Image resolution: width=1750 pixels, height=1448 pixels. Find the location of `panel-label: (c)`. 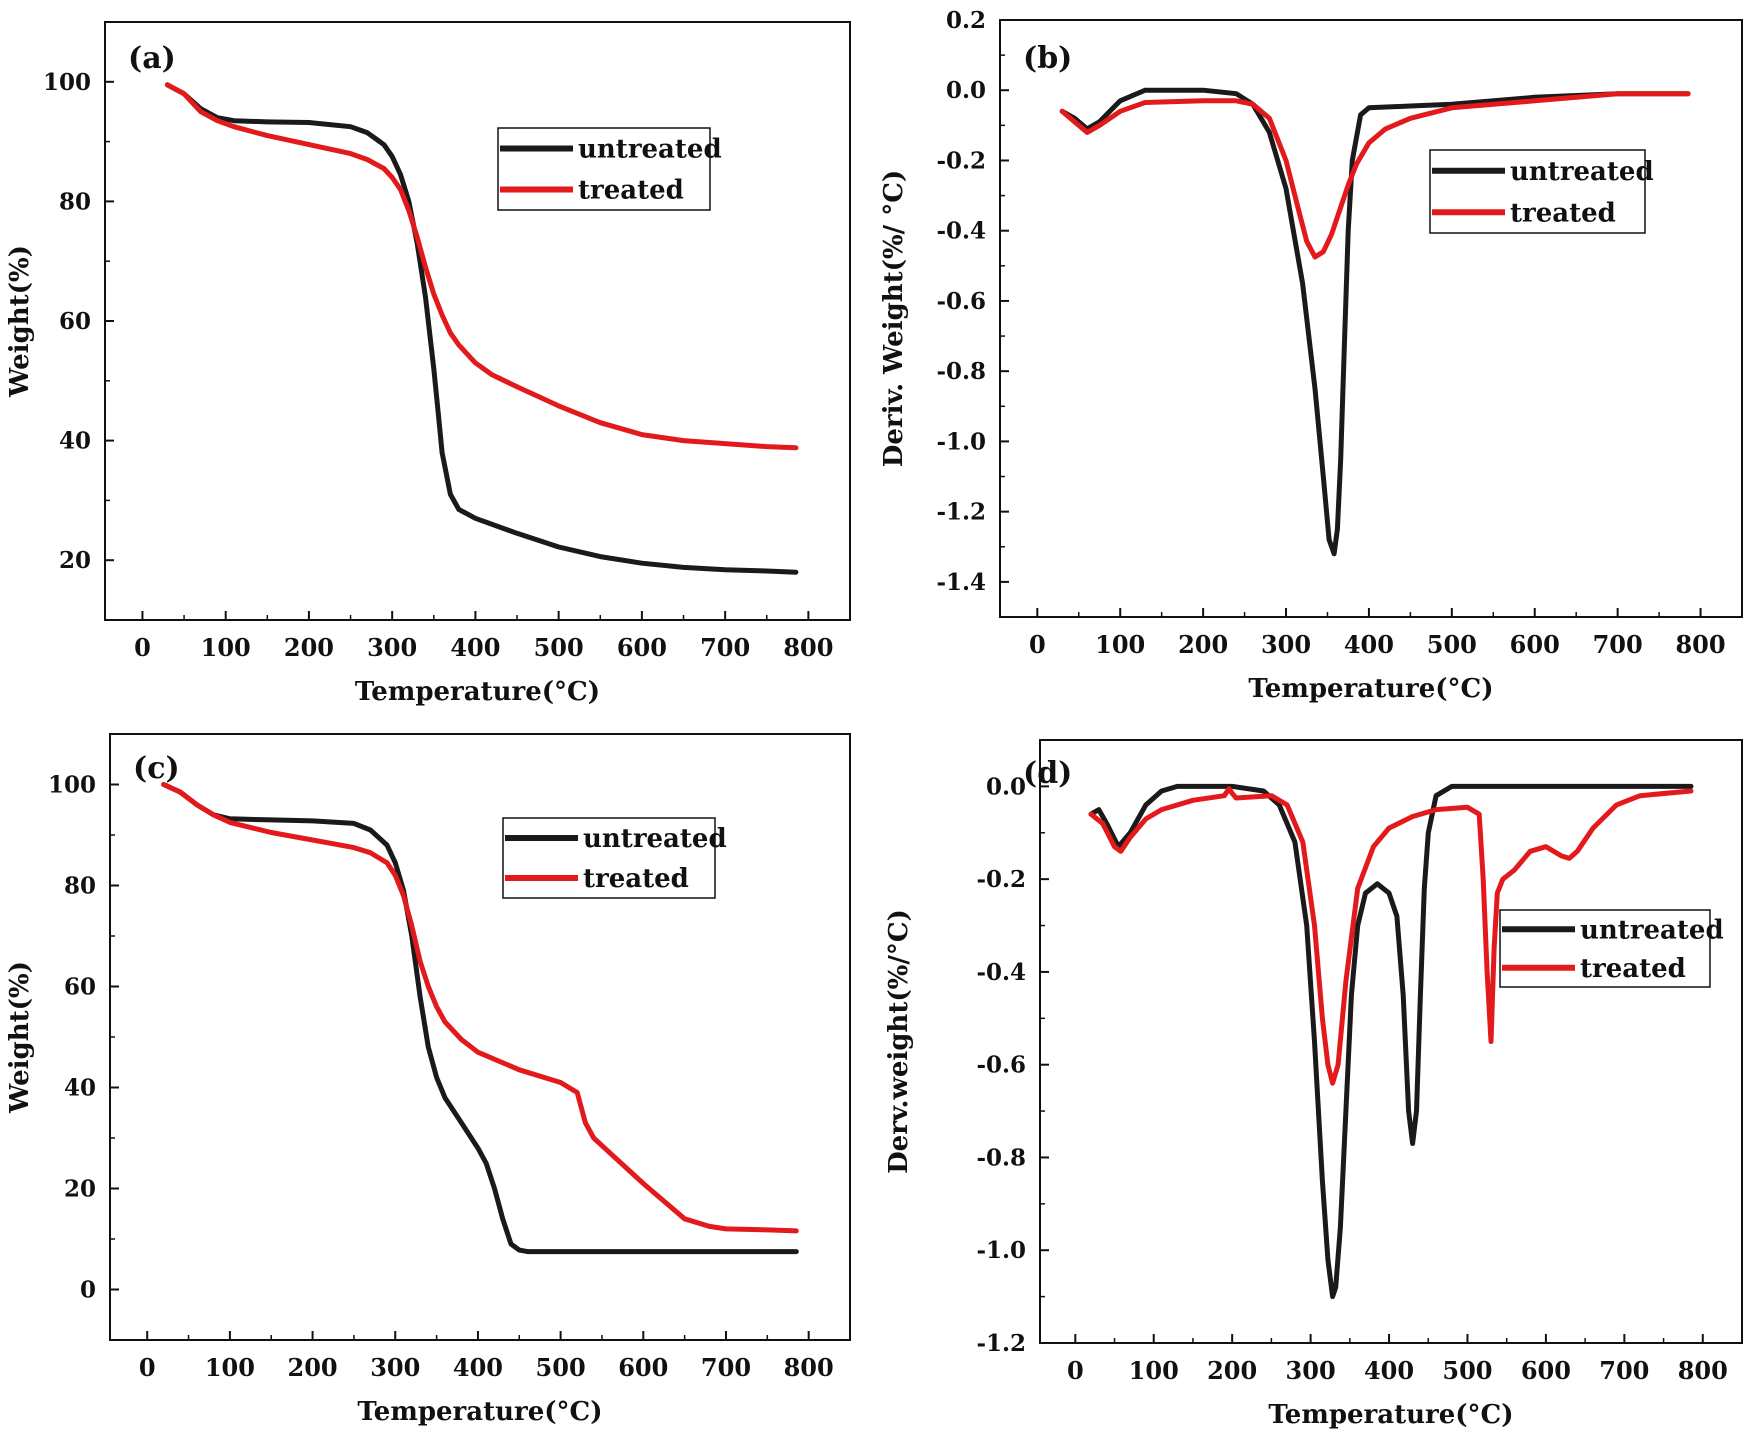

panel-label: (c) is located at coordinates (156, 768).